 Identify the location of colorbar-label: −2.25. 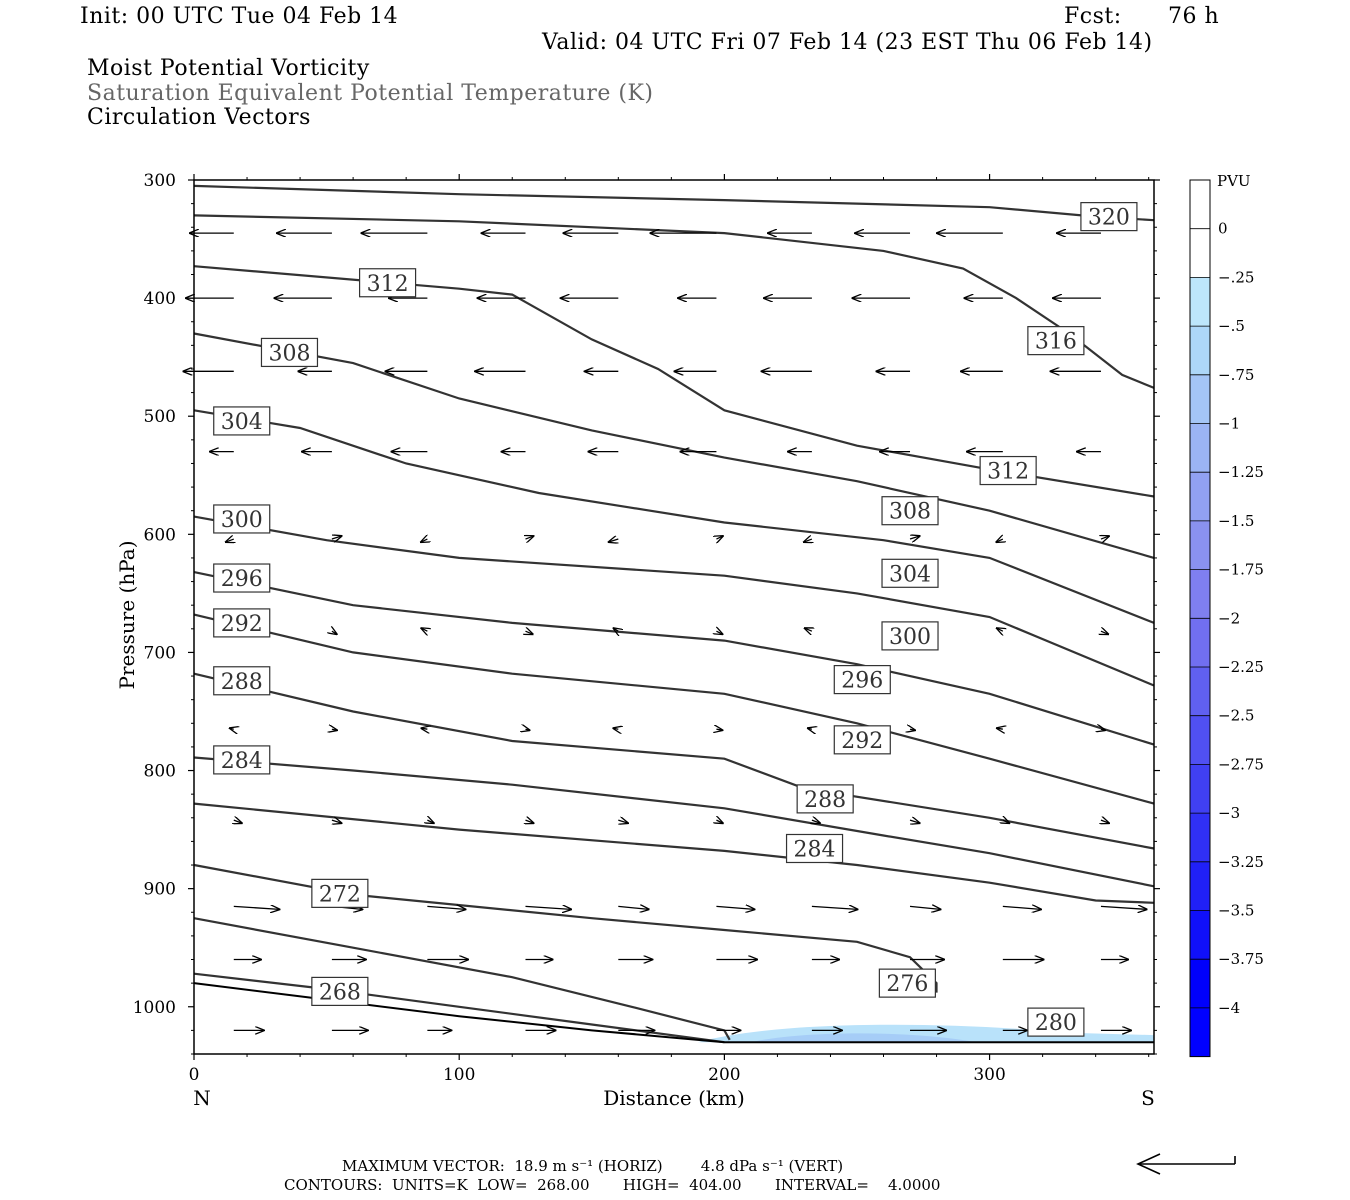
(1241, 667).